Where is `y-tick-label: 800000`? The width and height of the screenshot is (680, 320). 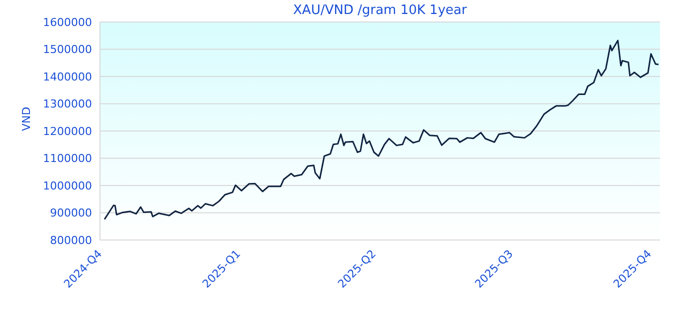 y-tick-label: 800000 is located at coordinates (71, 240).